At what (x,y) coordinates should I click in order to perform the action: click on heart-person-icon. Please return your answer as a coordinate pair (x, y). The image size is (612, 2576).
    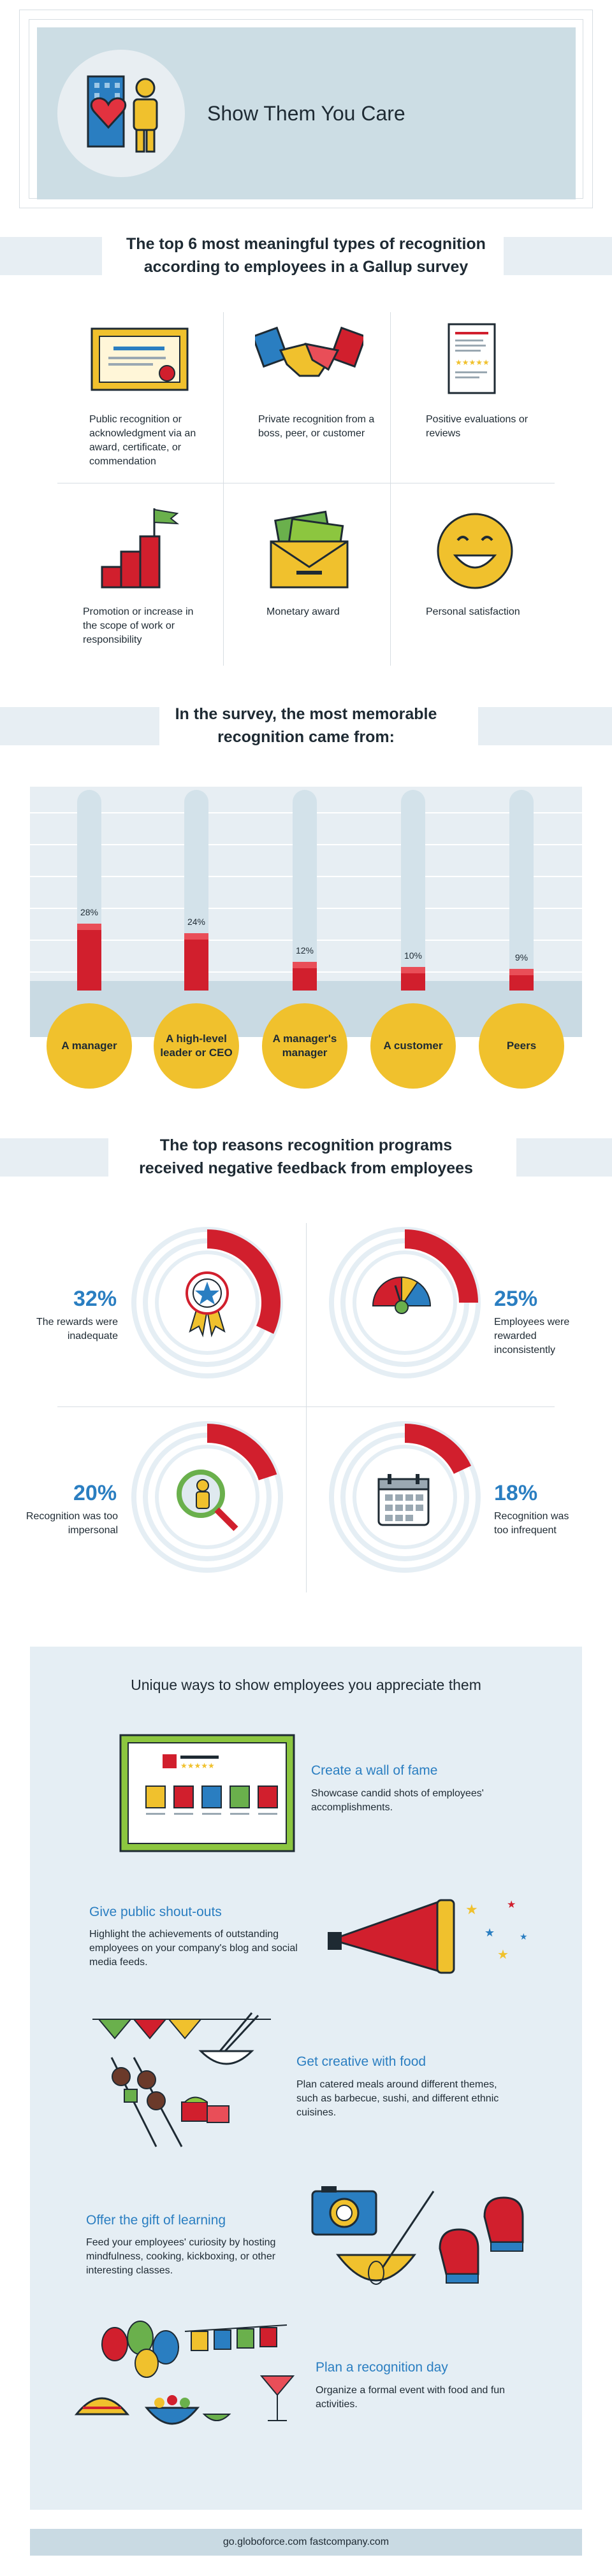
    Looking at the image, I should click on (122, 114).